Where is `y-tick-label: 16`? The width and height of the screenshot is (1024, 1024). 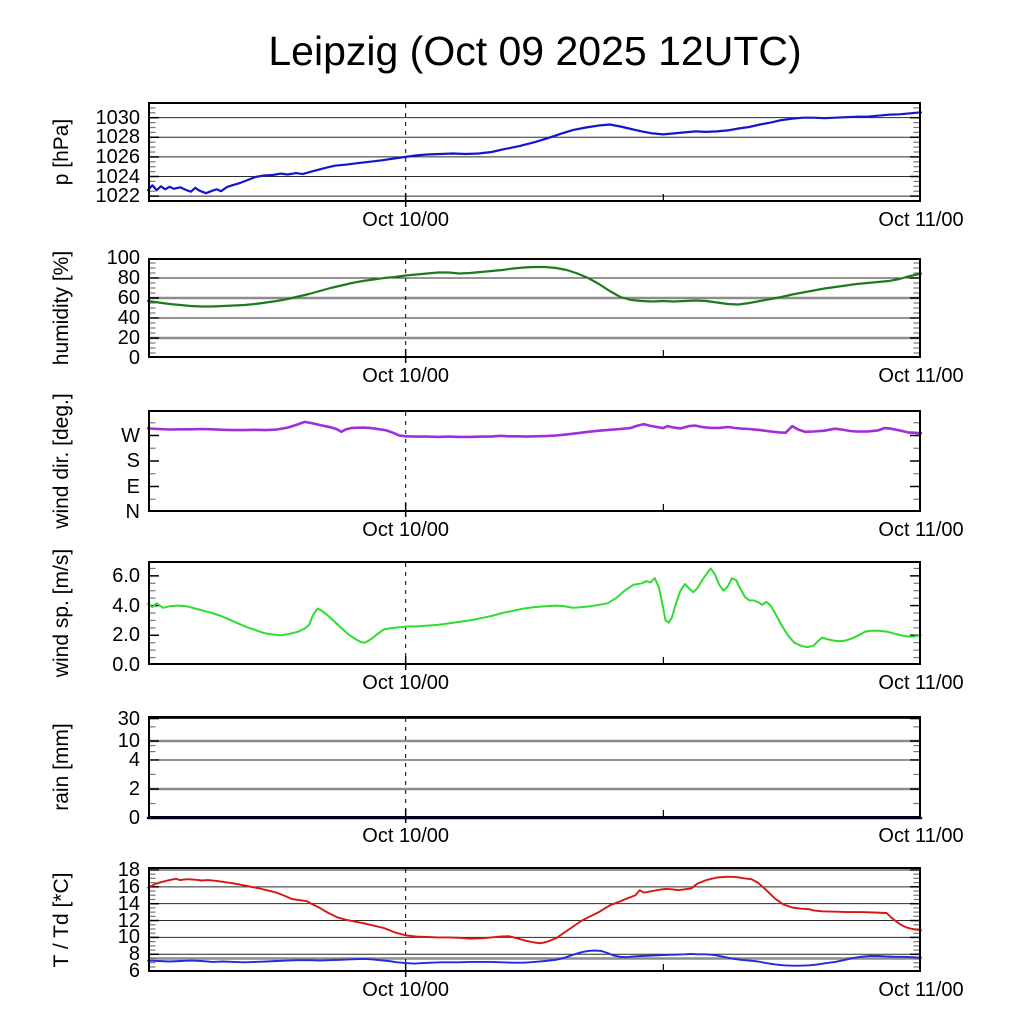
y-tick-label: 16 is located at coordinates (128, 886).